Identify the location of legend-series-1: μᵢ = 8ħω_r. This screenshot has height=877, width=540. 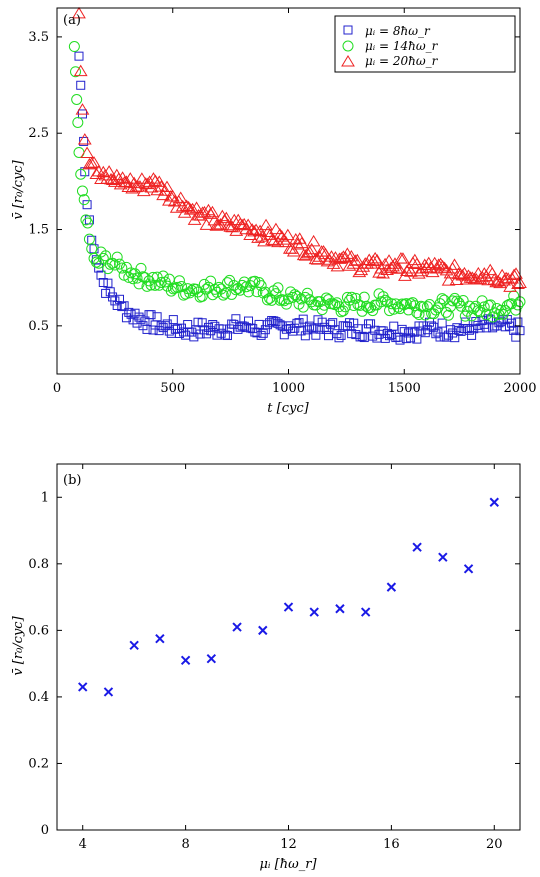
(398, 31).